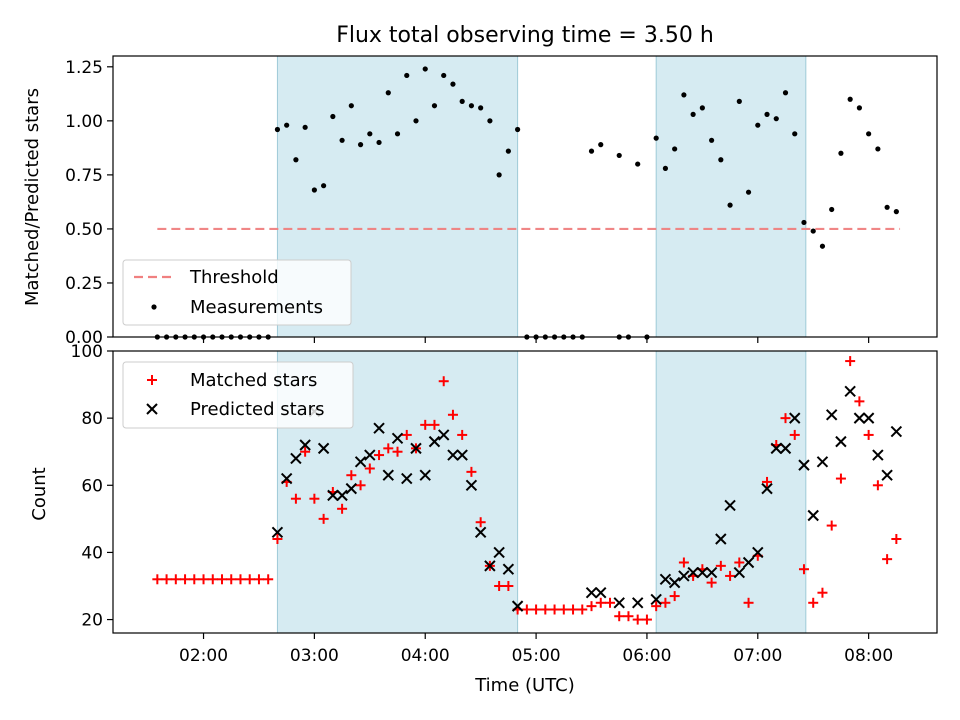  Describe the element at coordinates (524, 685) in the screenshot. I see `x-axis-label: Time (UTC)` at that location.